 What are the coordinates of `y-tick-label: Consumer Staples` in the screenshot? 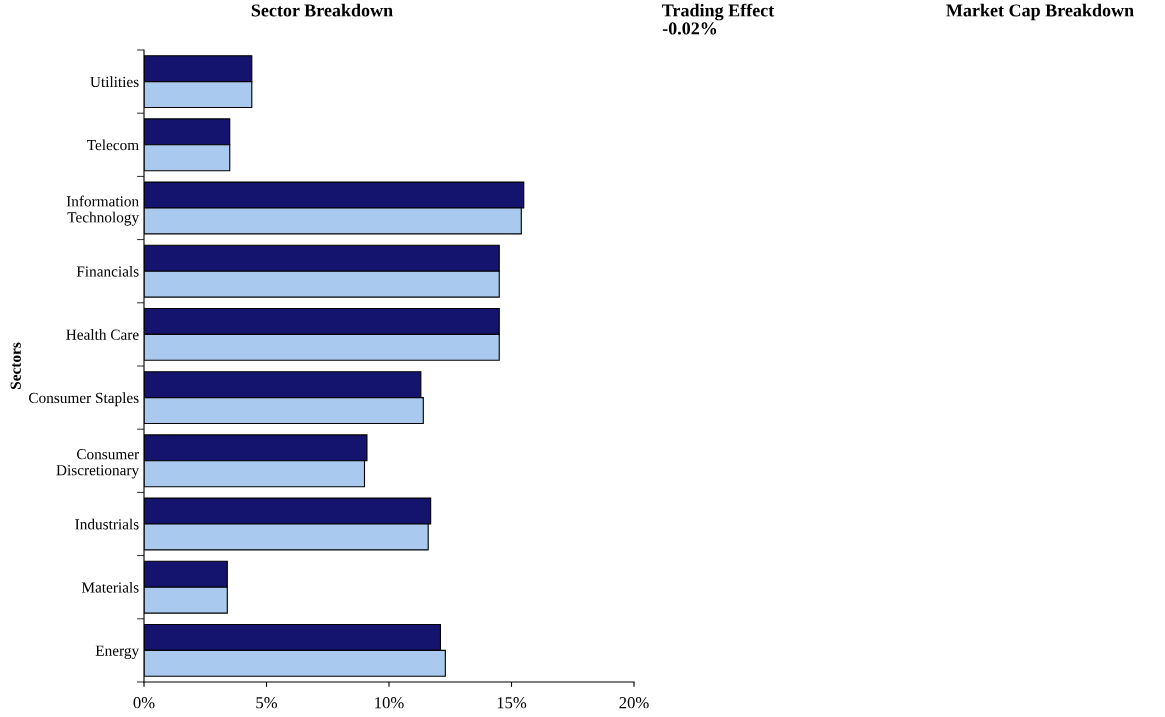 It's located at (84, 399).